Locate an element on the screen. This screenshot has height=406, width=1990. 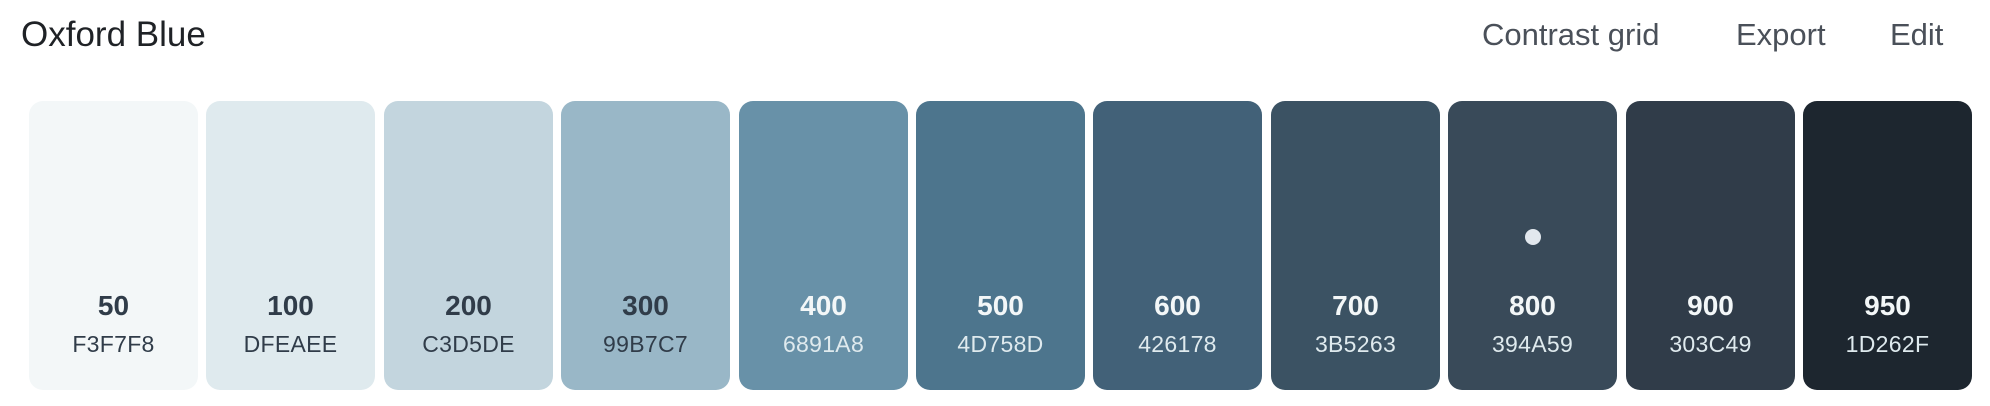
export-link: Export is located at coordinates (1781, 34).